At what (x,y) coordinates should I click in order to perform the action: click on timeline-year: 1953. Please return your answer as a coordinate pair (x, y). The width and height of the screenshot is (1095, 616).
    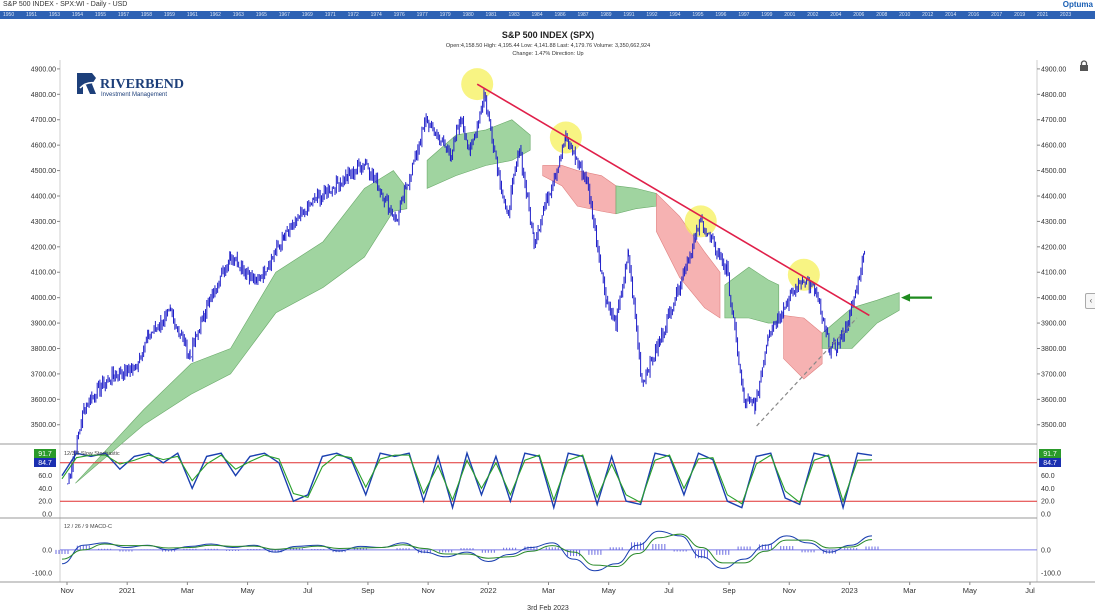
    Looking at the image, I should click on (54, 15).